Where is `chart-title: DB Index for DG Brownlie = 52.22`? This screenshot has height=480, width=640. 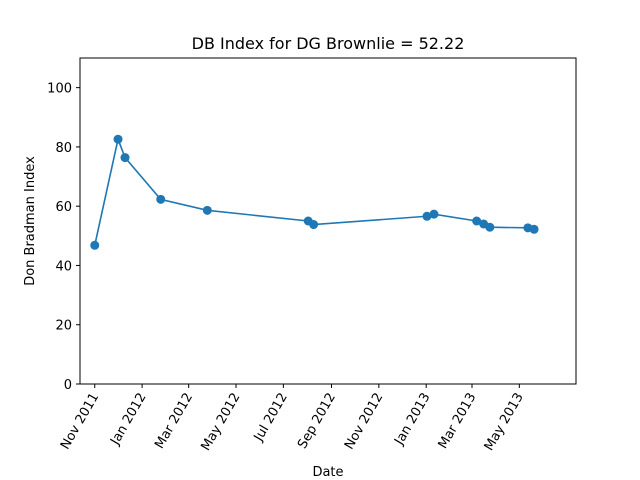 chart-title: DB Index for DG Brownlie = 52.22 is located at coordinates (328, 43).